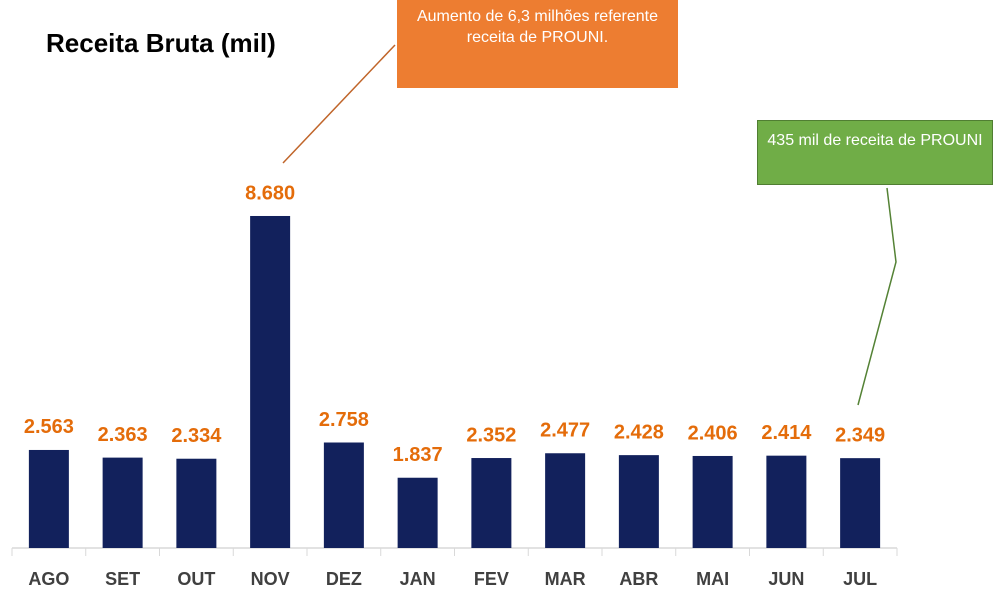  What do you see at coordinates (565, 431) in the screenshot?
I see `data-label: 2.477` at bounding box center [565, 431].